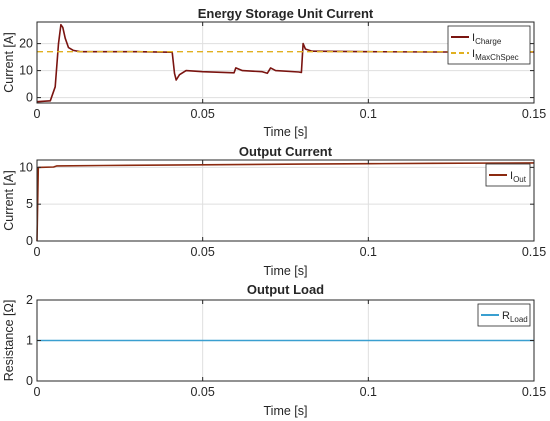  What do you see at coordinates (286, 13) in the screenshot?
I see `chart-title: Energy Storage Unit Current` at bounding box center [286, 13].